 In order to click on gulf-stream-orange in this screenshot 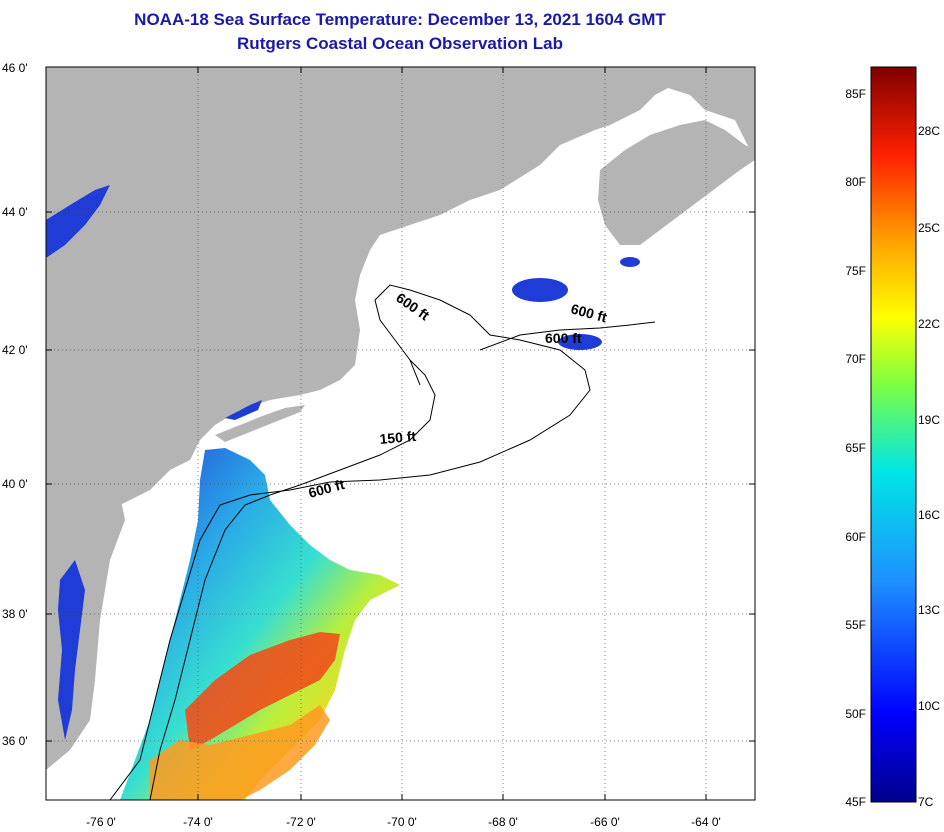, I will do `click(240, 752)`.